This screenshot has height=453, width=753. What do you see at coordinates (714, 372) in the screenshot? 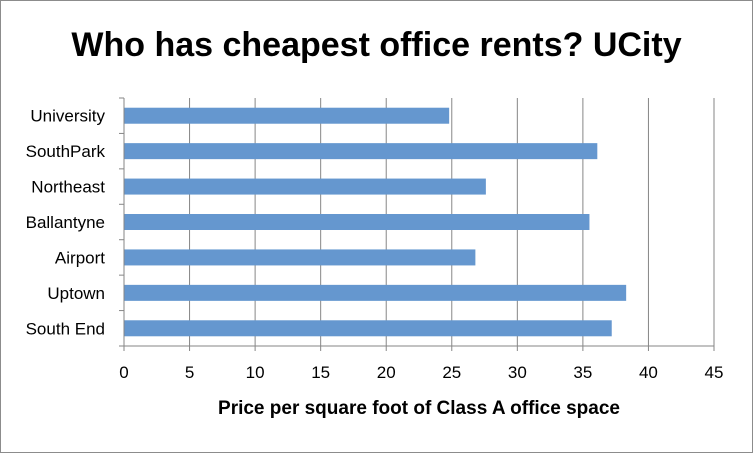
I see `x-tick-label: 45` at bounding box center [714, 372].